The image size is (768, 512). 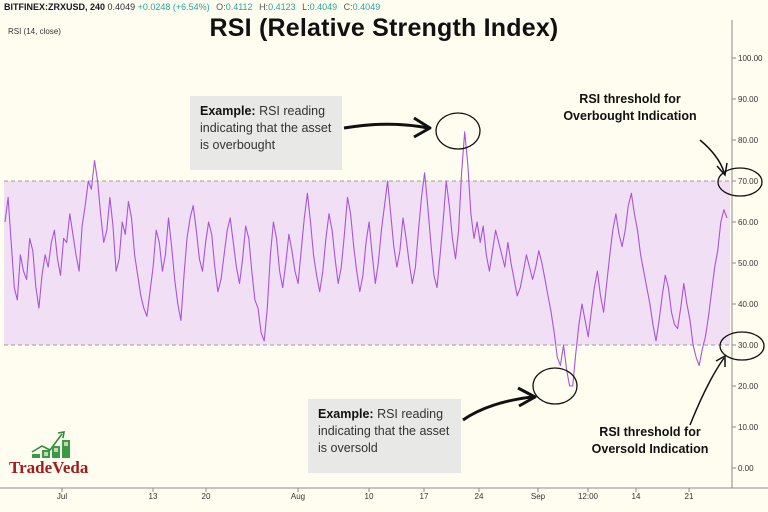 I want to click on overbought-example-arrowhead, so click(x=422, y=127).